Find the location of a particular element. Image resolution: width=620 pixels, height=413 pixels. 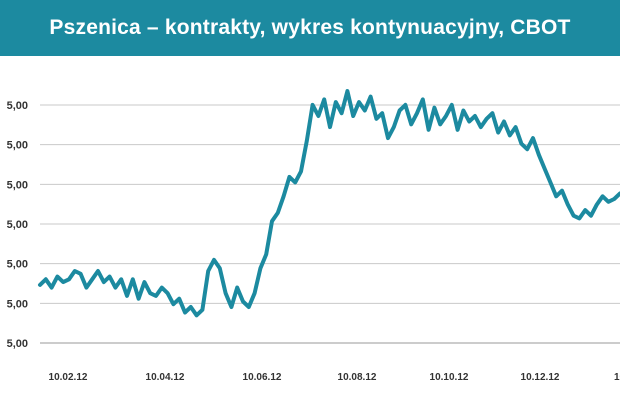

x-tick-label: 10.08.12 is located at coordinates (357, 377).